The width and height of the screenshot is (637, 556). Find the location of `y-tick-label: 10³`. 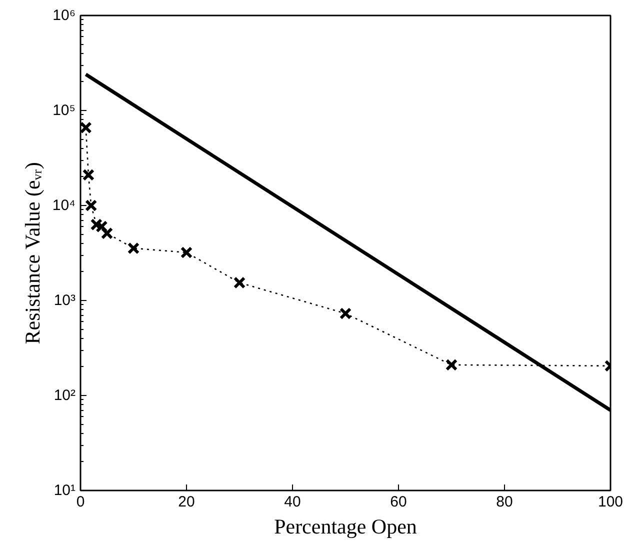

y-tick-label: 10³ is located at coordinates (65, 300).